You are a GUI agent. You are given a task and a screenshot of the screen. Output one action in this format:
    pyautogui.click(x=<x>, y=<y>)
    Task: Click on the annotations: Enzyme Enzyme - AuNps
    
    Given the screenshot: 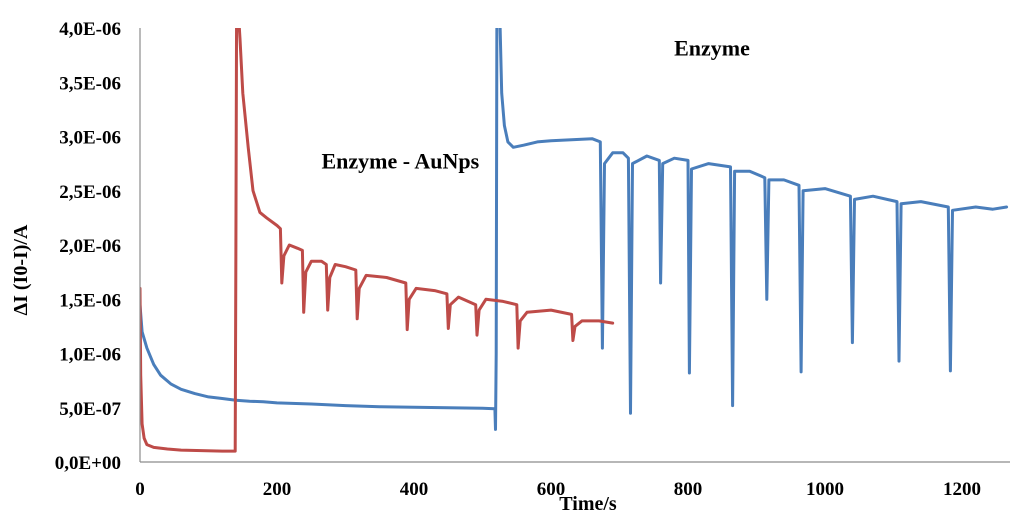 What is the action you would take?
    pyautogui.click(x=535, y=105)
    